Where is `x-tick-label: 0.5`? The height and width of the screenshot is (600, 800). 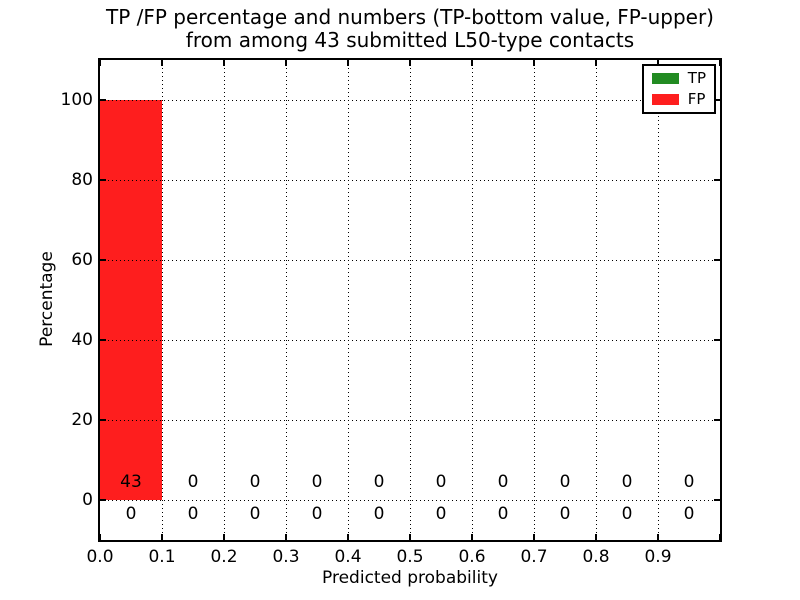 x-tick-label: 0.5 is located at coordinates (410, 557).